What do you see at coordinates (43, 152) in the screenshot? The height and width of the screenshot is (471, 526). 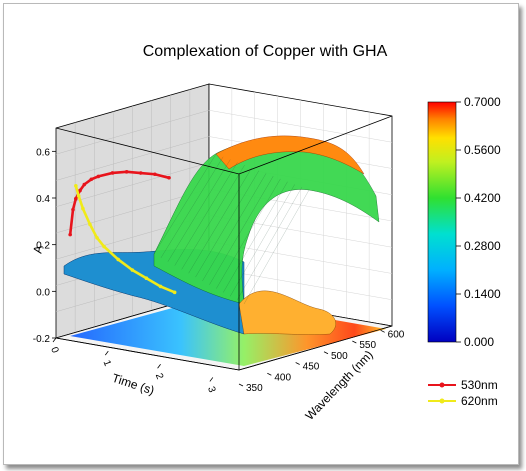 I see `z-tick-label: 0.6` at bounding box center [43, 152].